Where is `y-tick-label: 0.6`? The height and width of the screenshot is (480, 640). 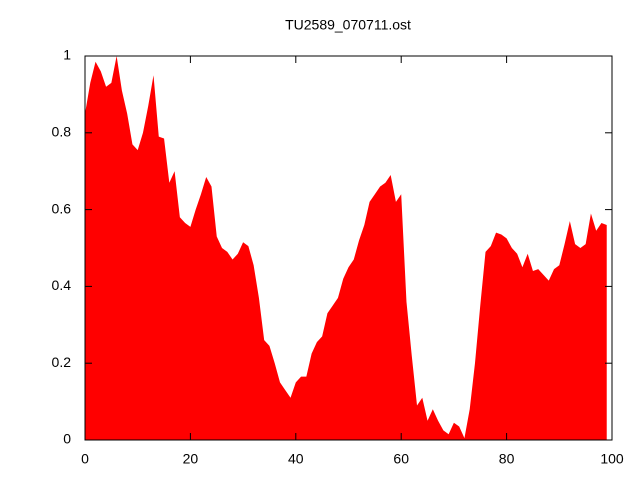
y-tick-label: 0.6 is located at coordinates (62, 208).